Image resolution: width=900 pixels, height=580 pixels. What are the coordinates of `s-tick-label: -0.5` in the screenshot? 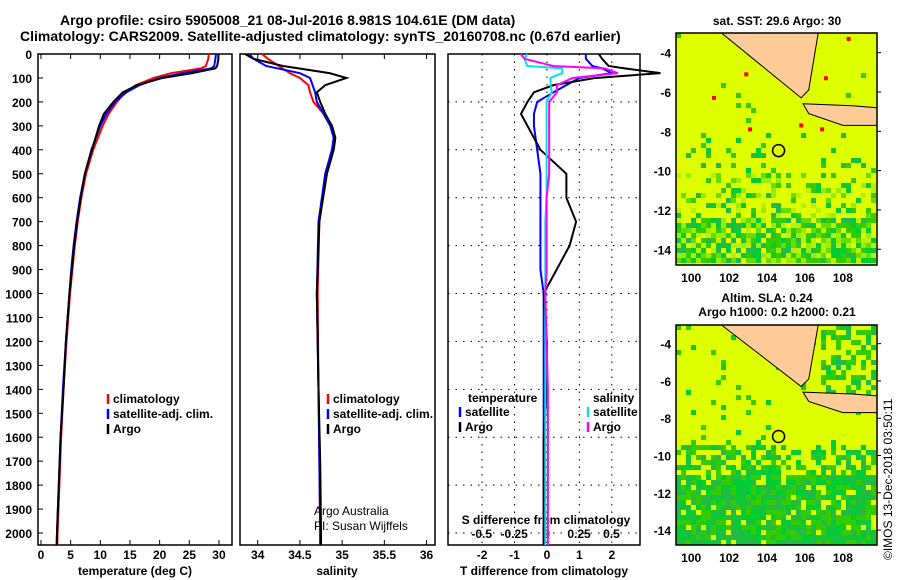 It's located at (481, 534).